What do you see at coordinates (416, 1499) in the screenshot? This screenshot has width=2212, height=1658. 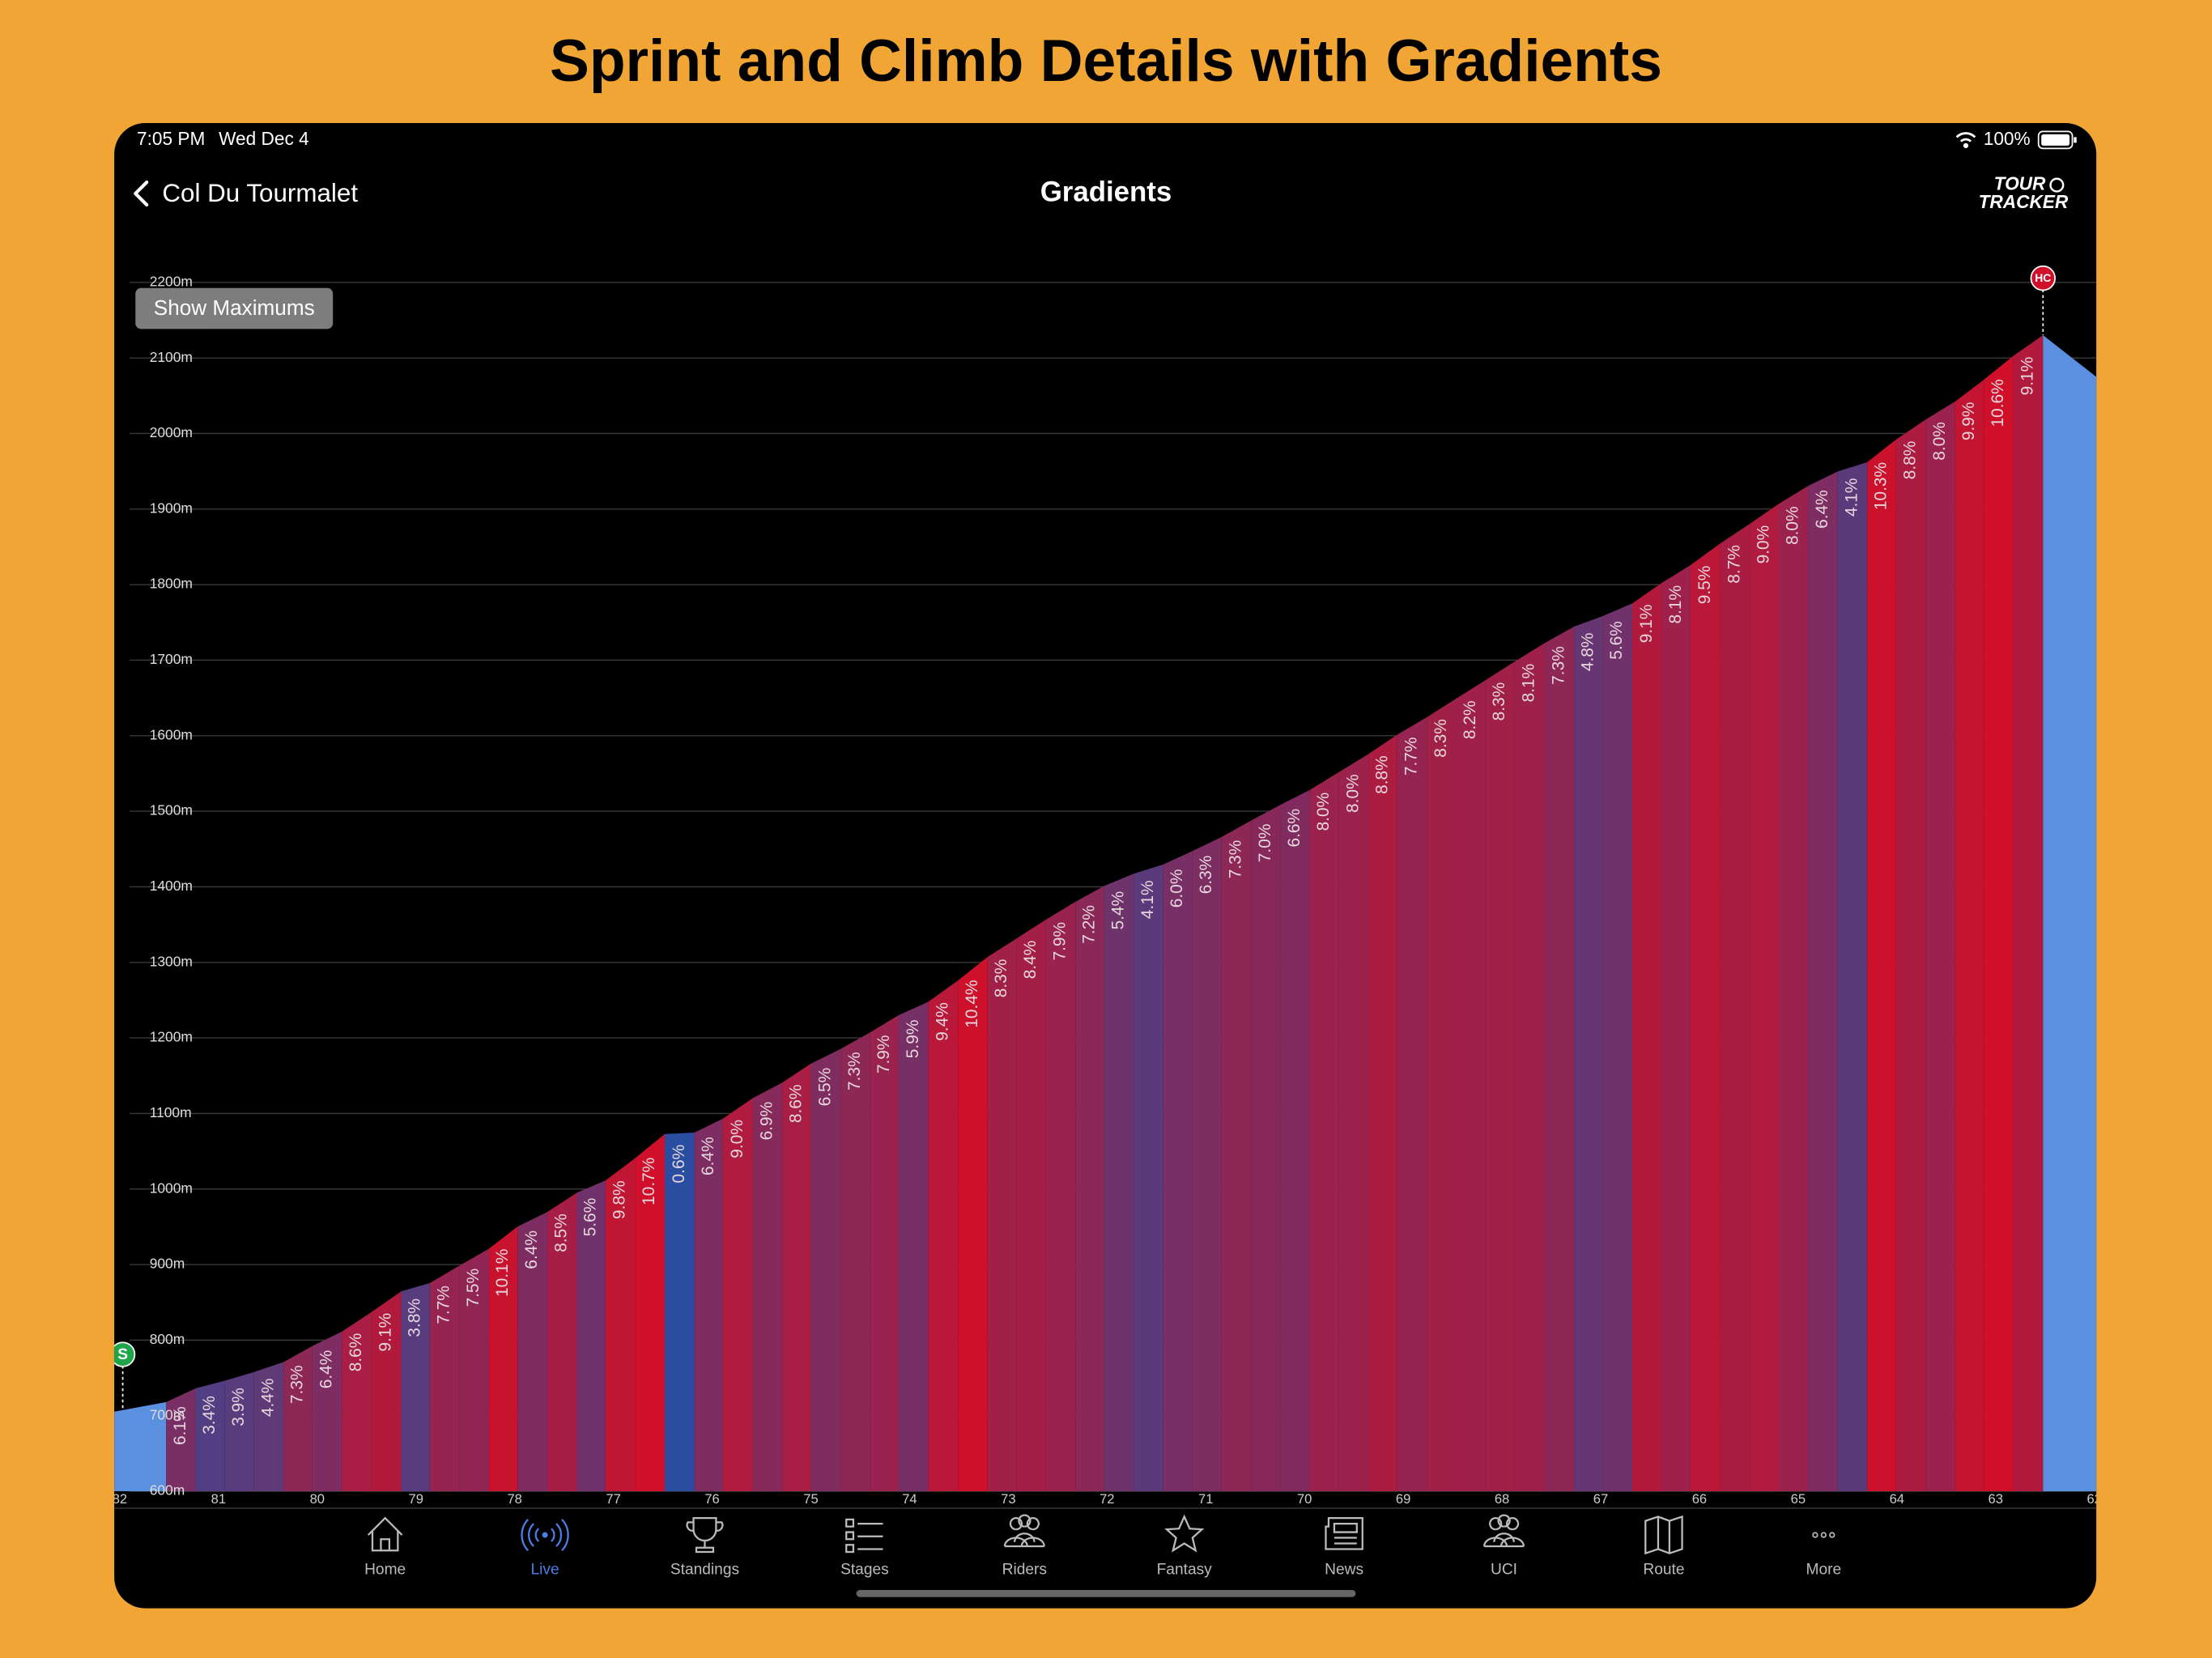 I see `x-tick-label: 79` at bounding box center [416, 1499].